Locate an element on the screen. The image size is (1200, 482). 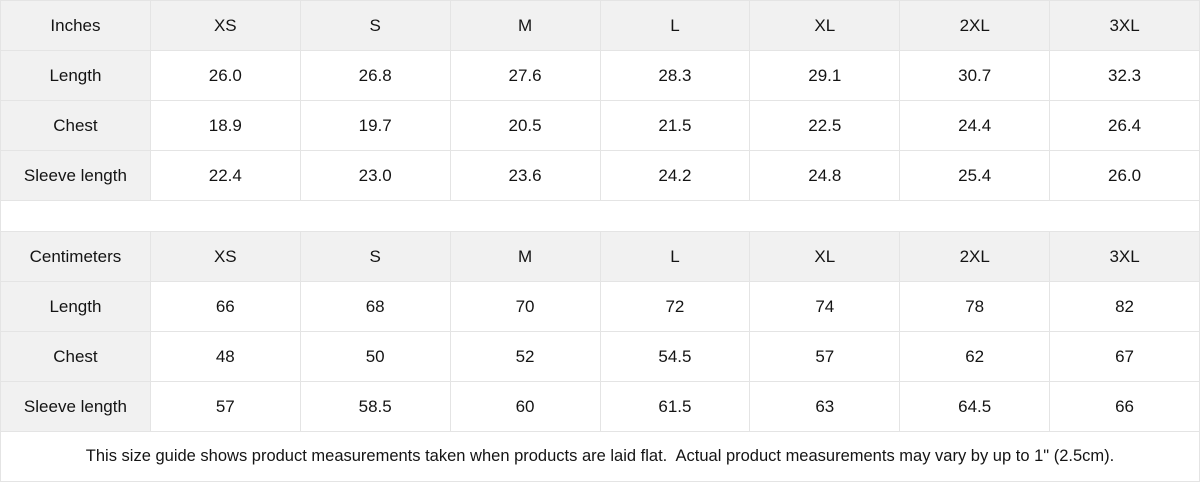
measurement-value-cell: 28.3 is located at coordinates (675, 75).